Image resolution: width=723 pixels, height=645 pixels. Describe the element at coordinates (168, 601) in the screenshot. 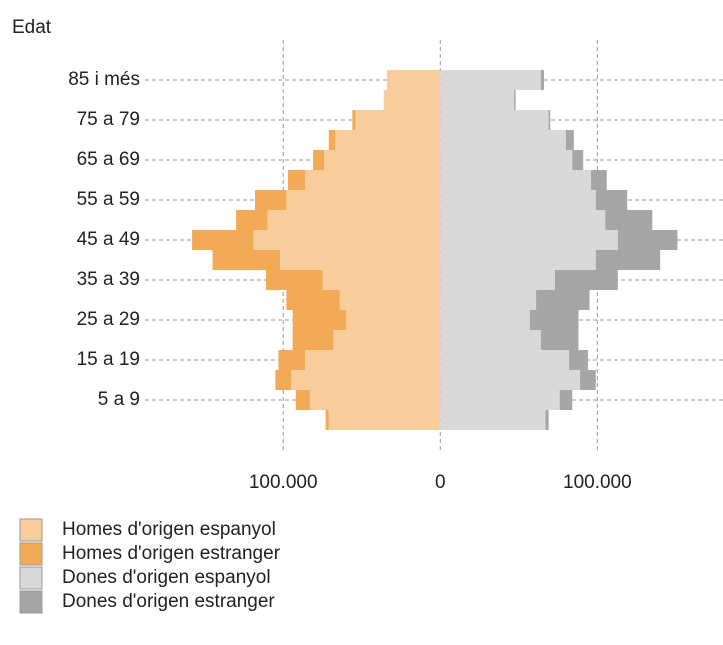

I see `legend-label: Dones d'origen estranger` at that location.